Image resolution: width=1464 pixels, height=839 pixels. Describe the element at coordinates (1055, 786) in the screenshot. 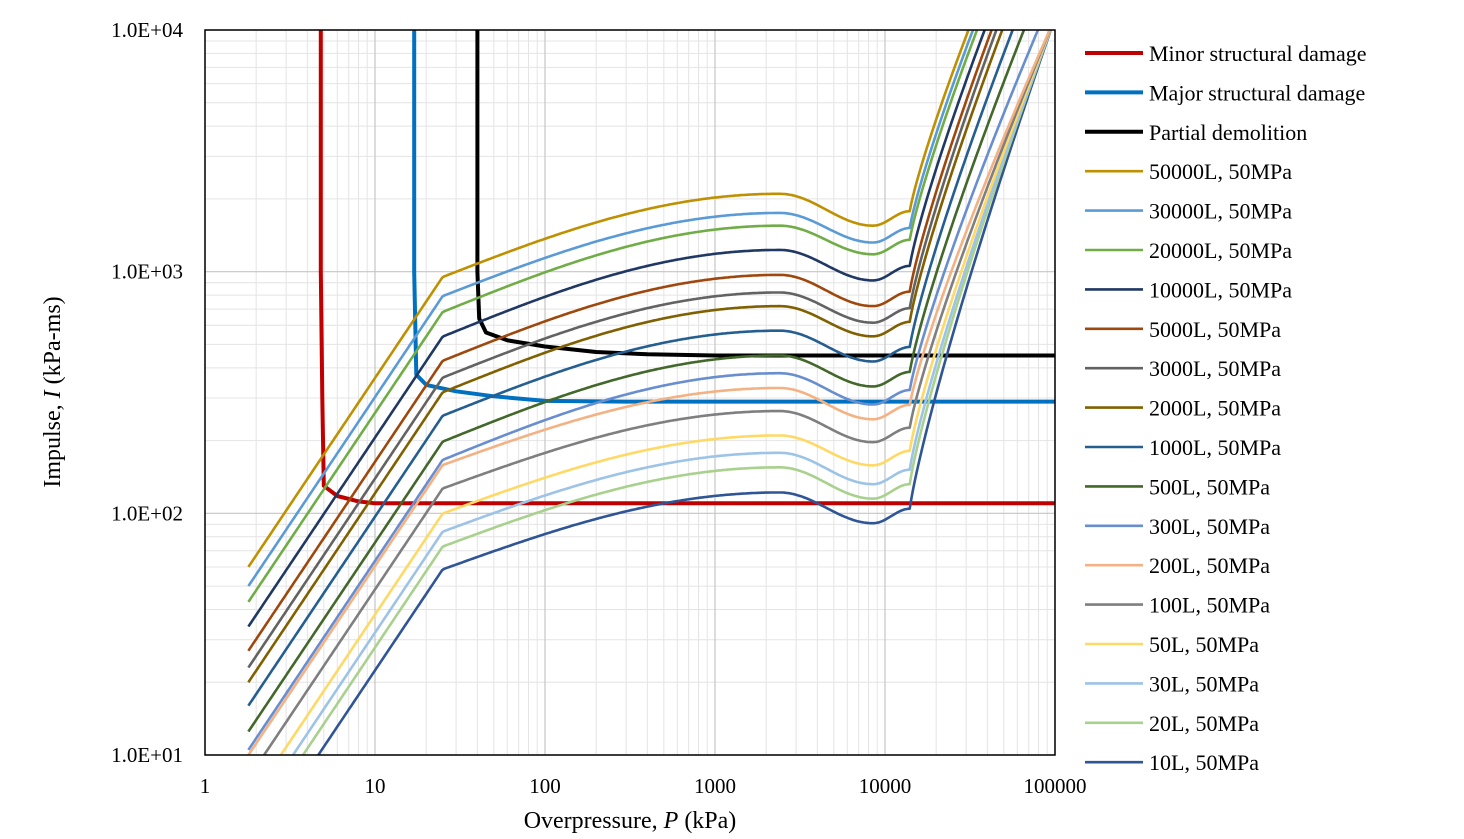

I see `x-tick-label: 100000` at that location.